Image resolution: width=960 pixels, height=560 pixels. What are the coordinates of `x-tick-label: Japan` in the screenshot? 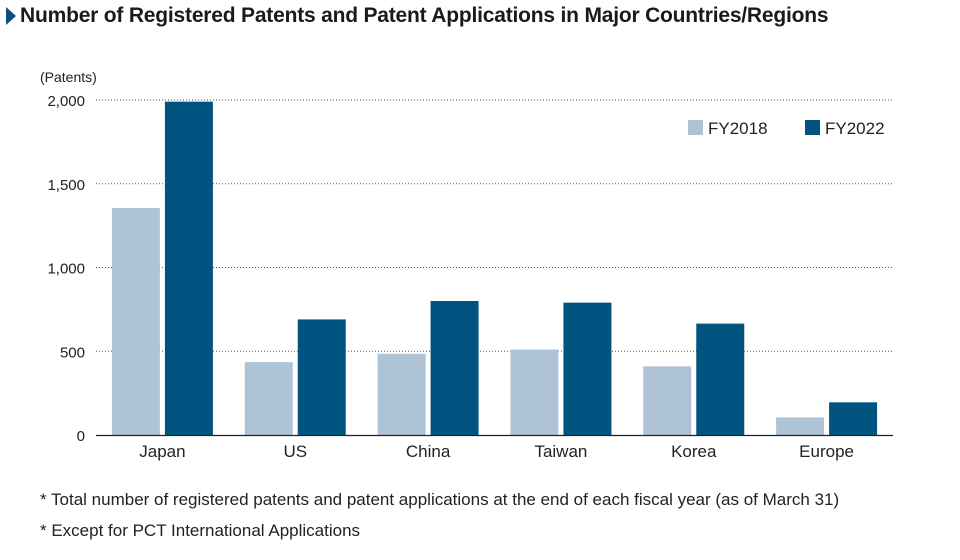 It's located at (162, 451).